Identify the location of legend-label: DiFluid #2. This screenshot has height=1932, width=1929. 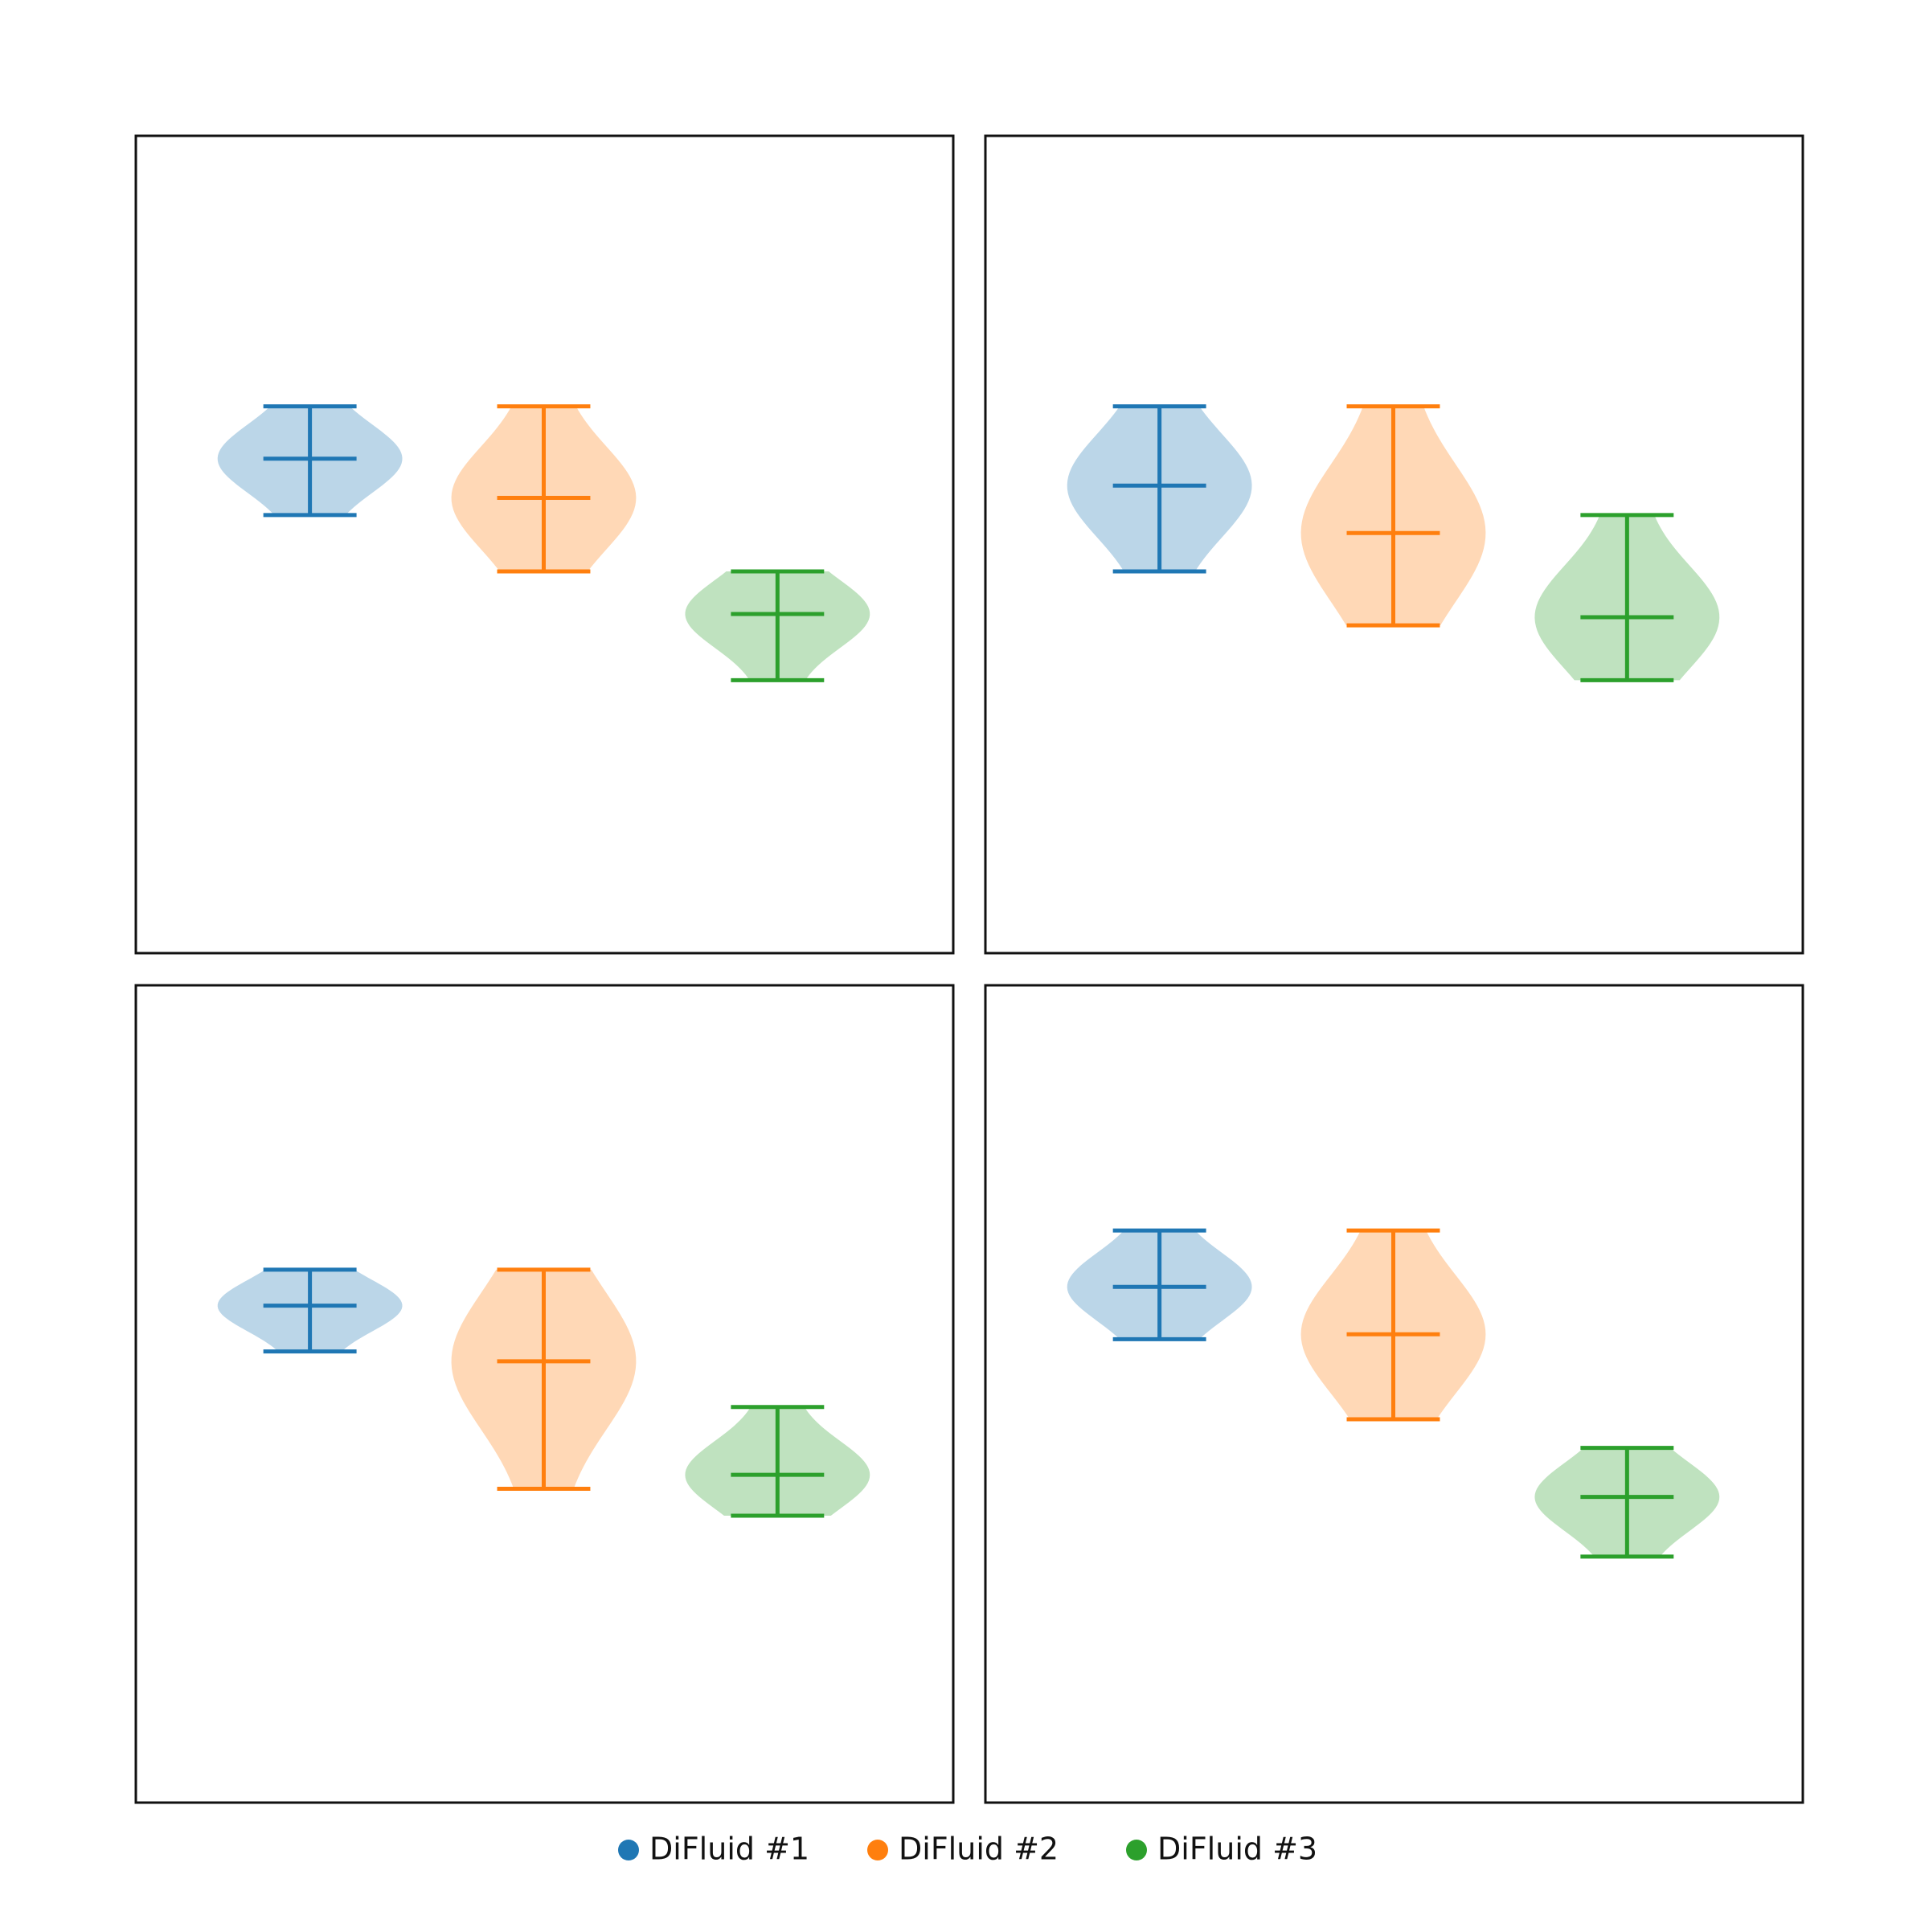
(979, 1849).